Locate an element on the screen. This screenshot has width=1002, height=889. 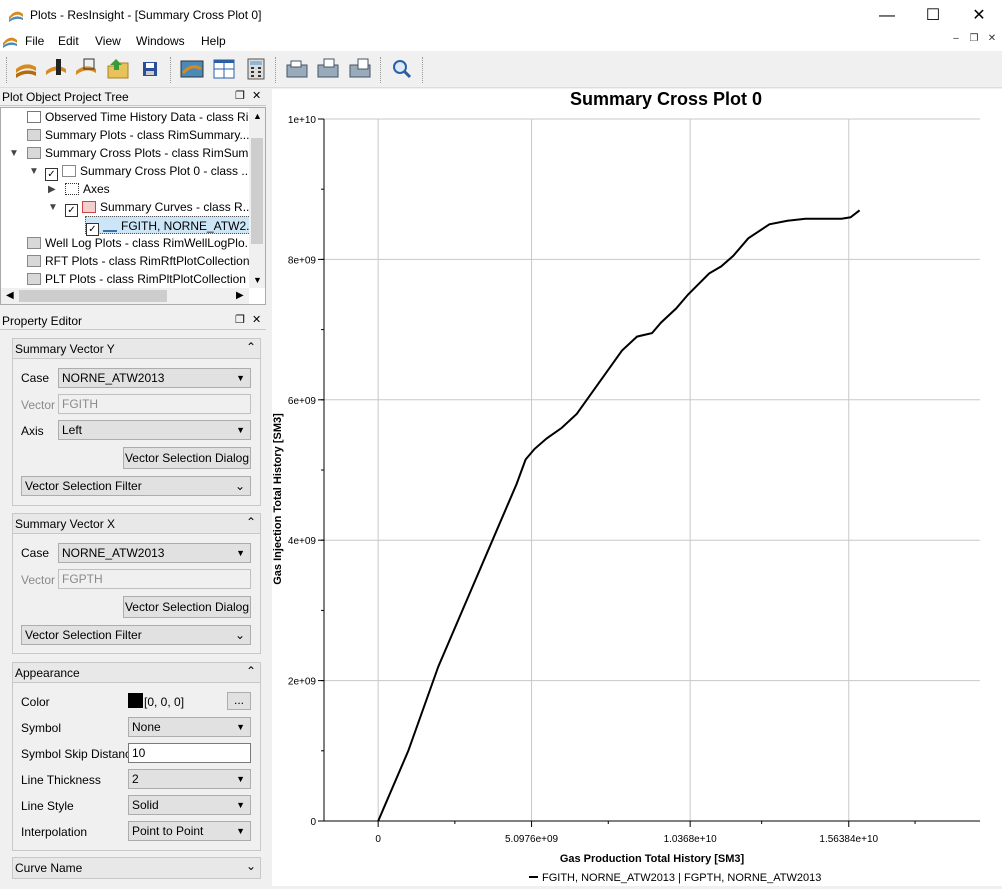
chart-title: Summary Cross Plot 0 is located at coordinates (666, 99).